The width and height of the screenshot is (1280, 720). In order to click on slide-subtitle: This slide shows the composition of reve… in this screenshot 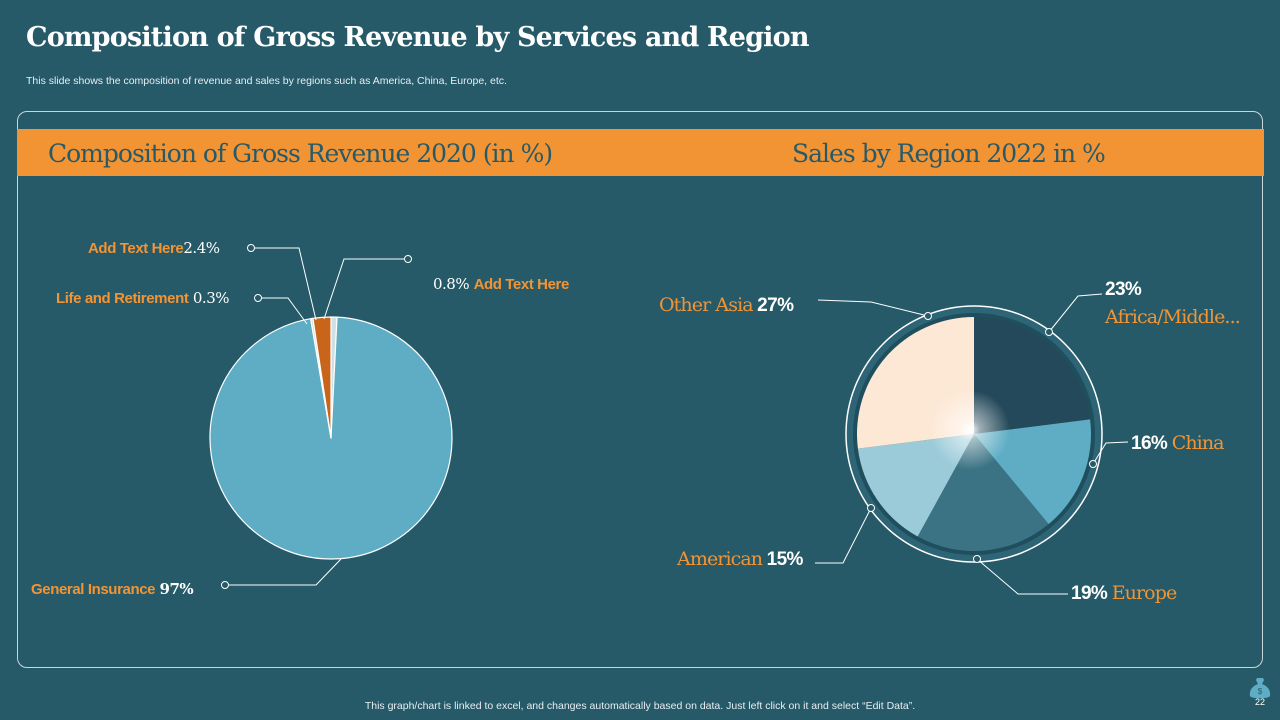, I will do `click(266, 81)`.